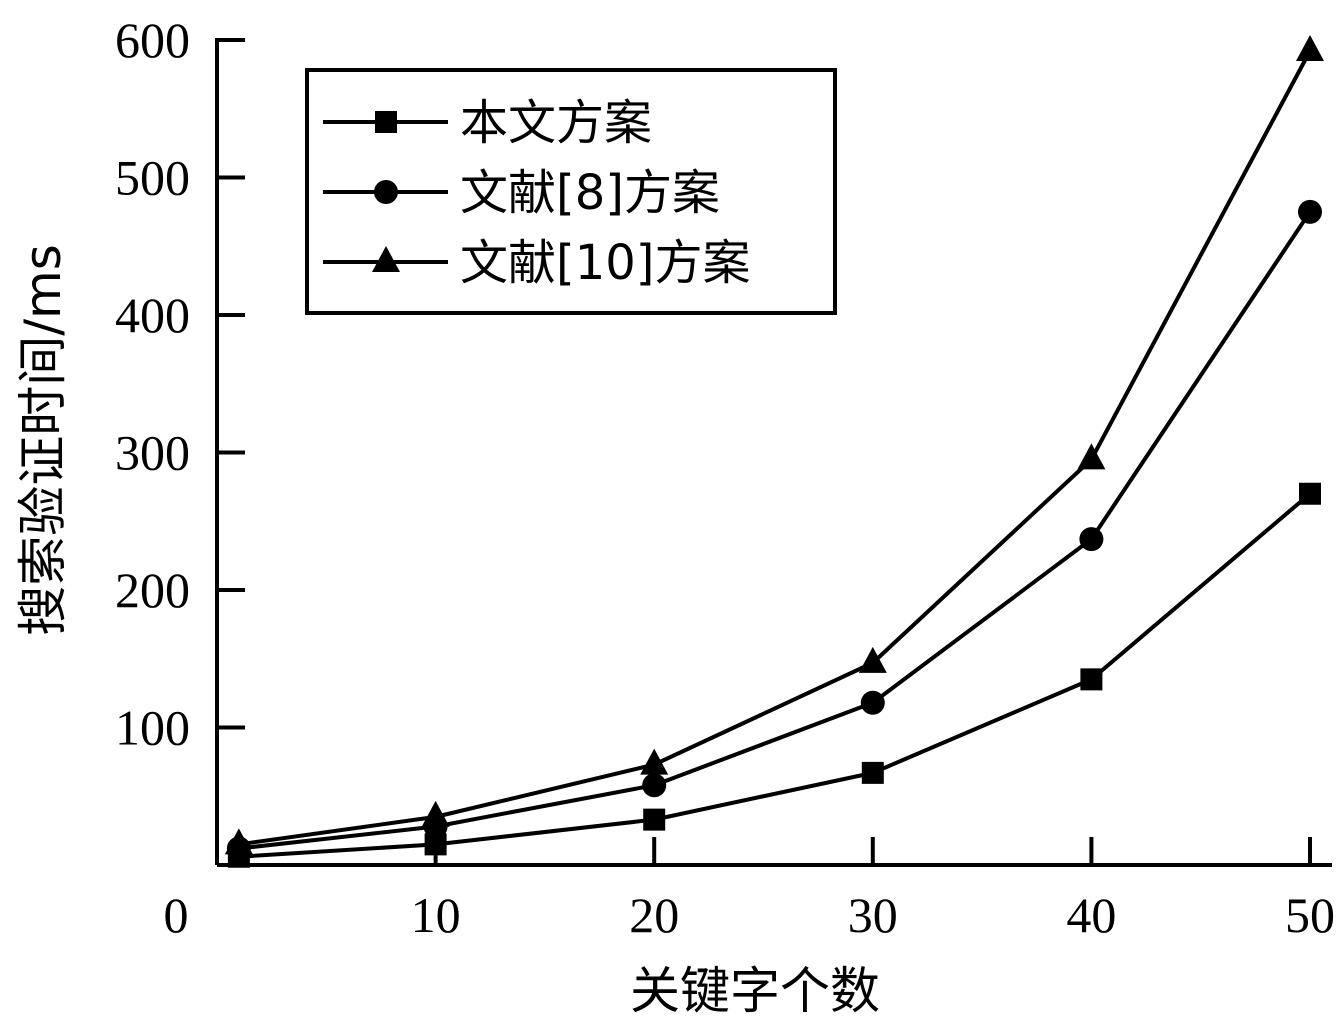 The width and height of the screenshot is (1339, 1026). What do you see at coordinates (436, 915) in the screenshot?
I see `x-tick-label: 10` at bounding box center [436, 915].